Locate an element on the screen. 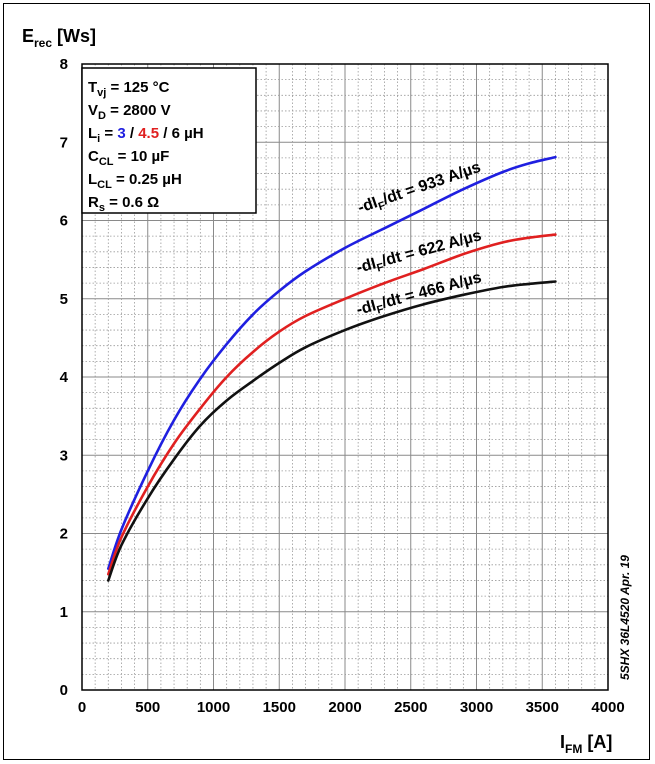  y-tick-label: 4 is located at coordinates (64, 377).